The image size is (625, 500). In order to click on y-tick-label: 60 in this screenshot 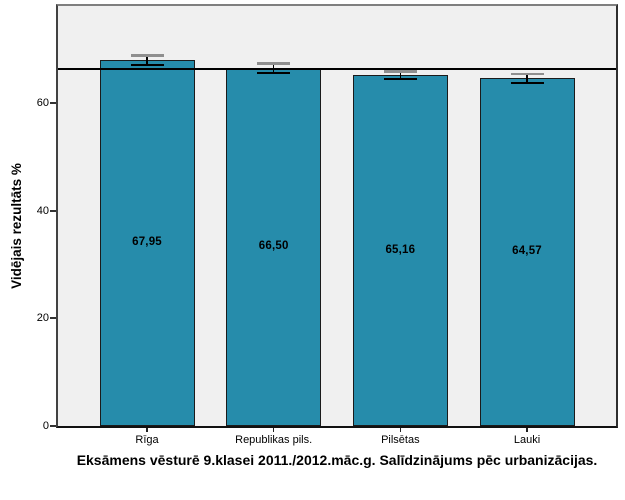, I will do `click(42, 102)`.